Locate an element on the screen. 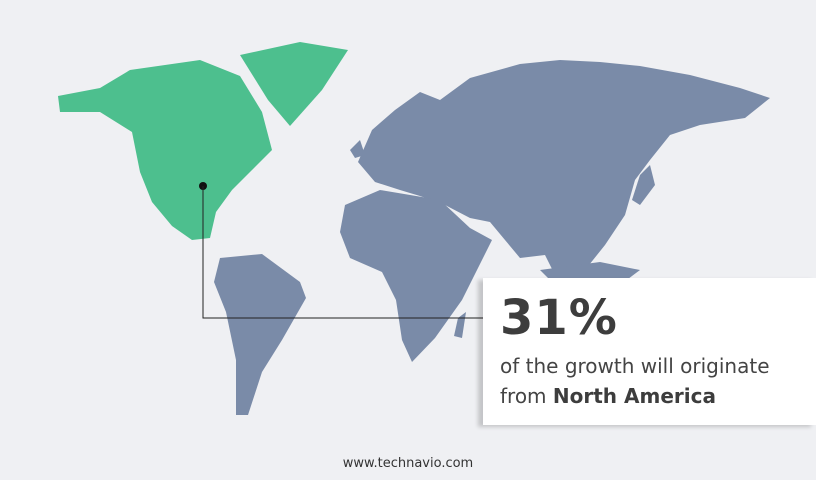 The width and height of the screenshot is (816, 480). footer-url: www.technavio.com is located at coordinates (408, 463).